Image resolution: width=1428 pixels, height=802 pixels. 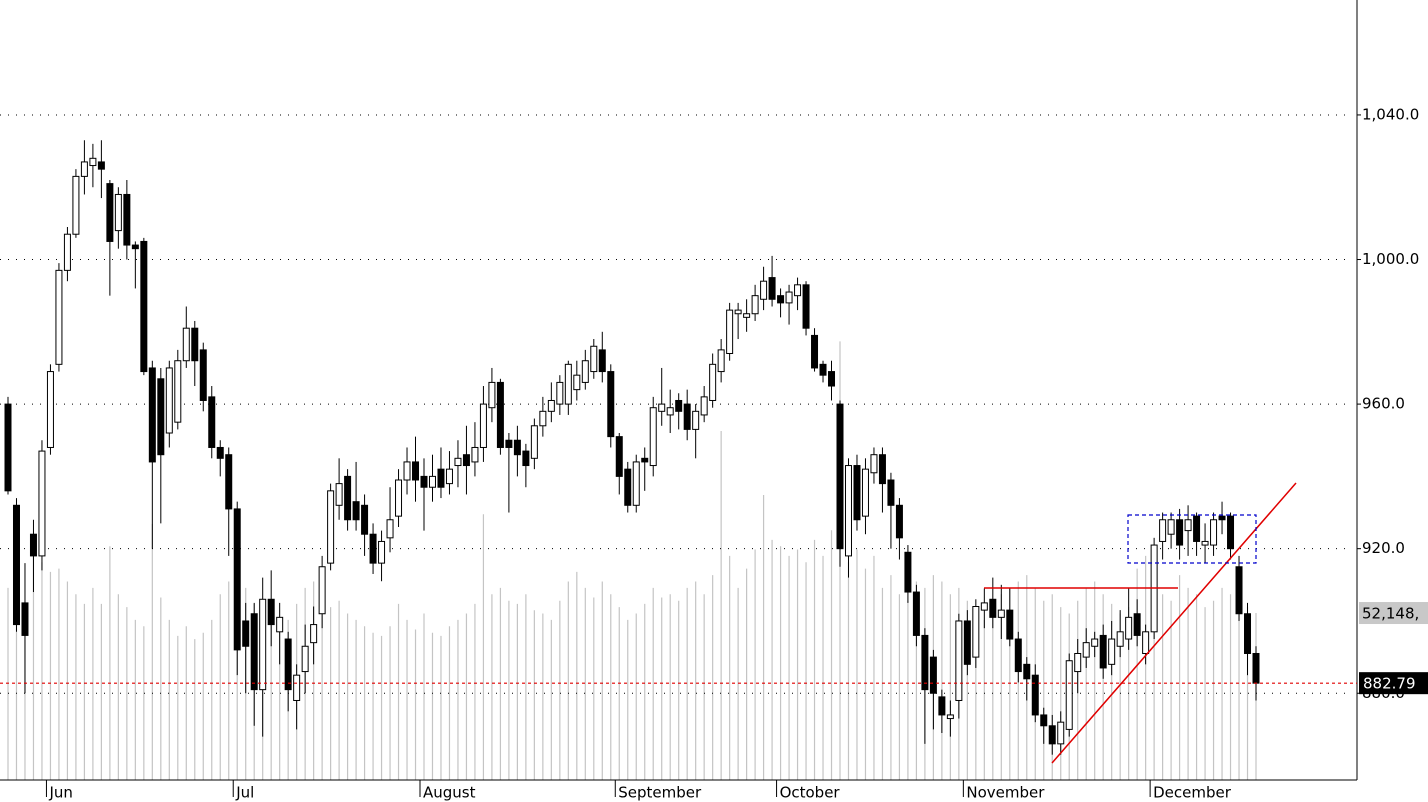 I want to click on x-tick-label: August, so click(x=449, y=793).